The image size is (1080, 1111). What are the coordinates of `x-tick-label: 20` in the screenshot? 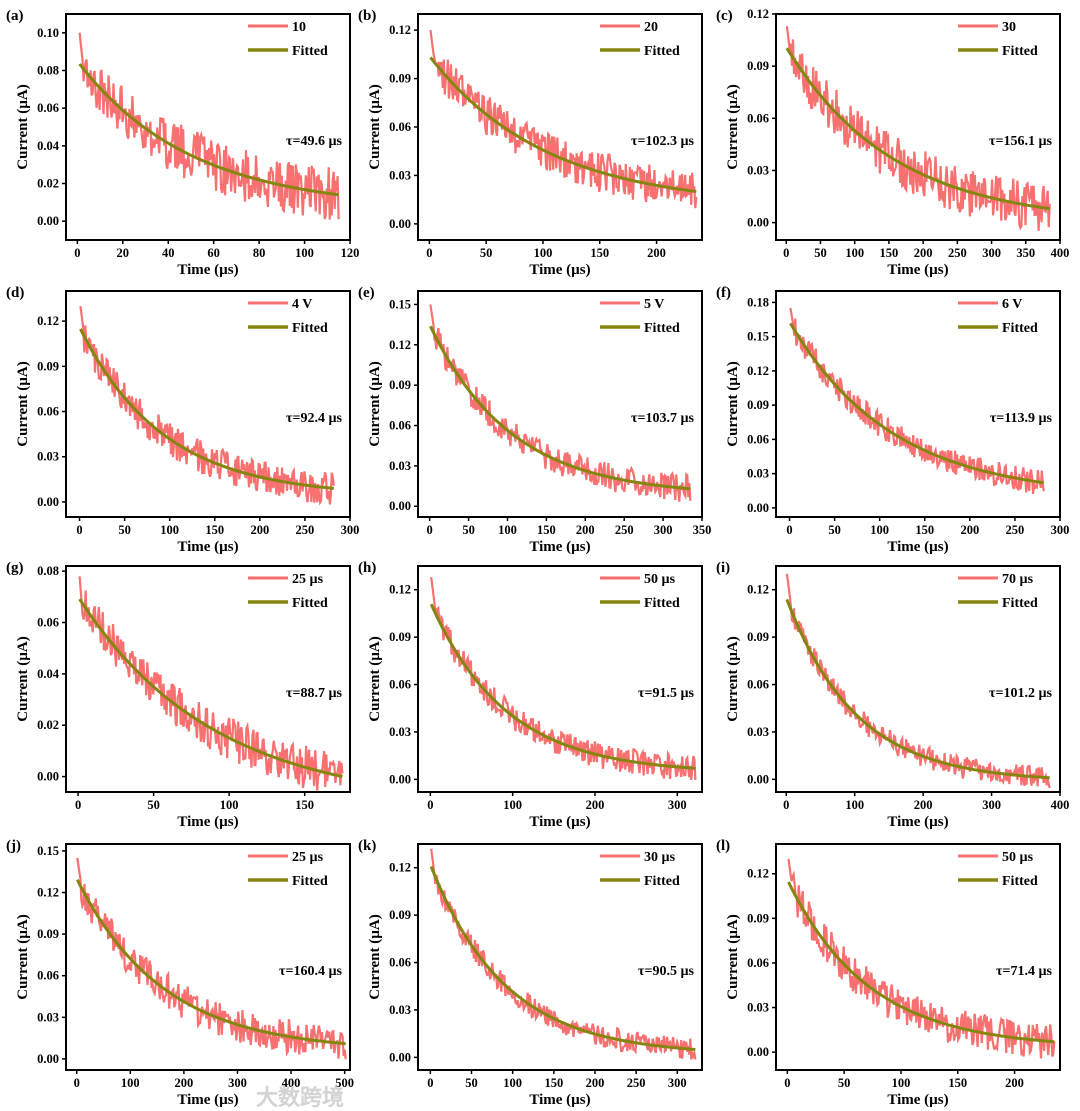 It's located at (123, 253).